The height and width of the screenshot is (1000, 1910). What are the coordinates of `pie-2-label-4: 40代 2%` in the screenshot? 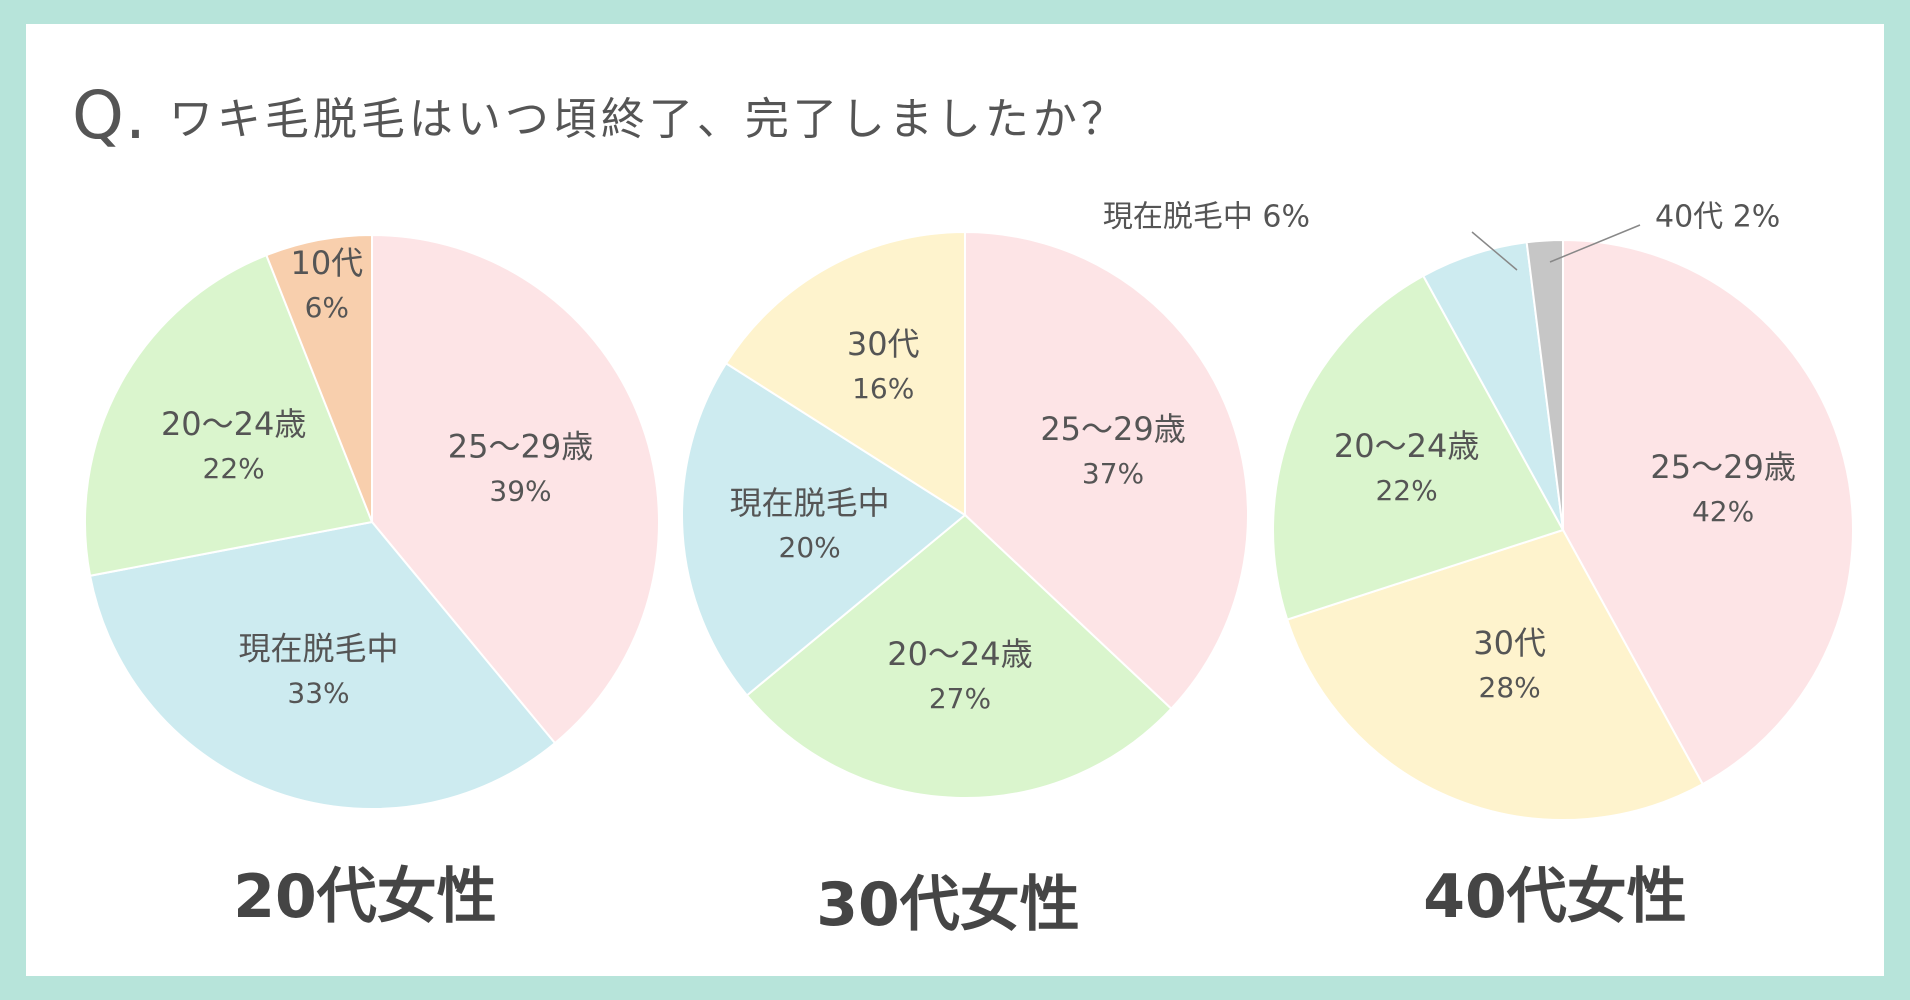 It's located at (1717, 217).